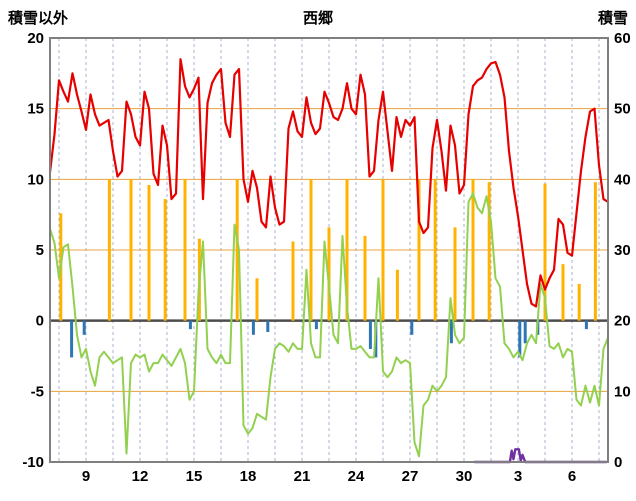  What do you see at coordinates (356, 476) in the screenshot?
I see `x-tick-label: 24` at bounding box center [356, 476].